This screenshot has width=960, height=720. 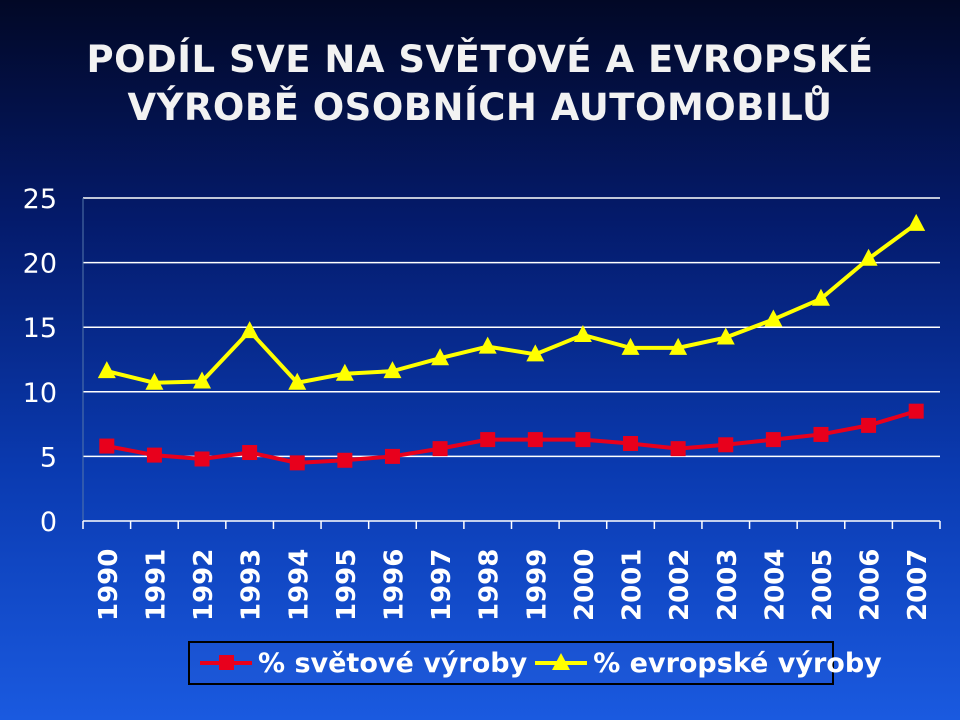 I want to click on legend-label-europe: % evropské výroby, so click(x=737, y=663).